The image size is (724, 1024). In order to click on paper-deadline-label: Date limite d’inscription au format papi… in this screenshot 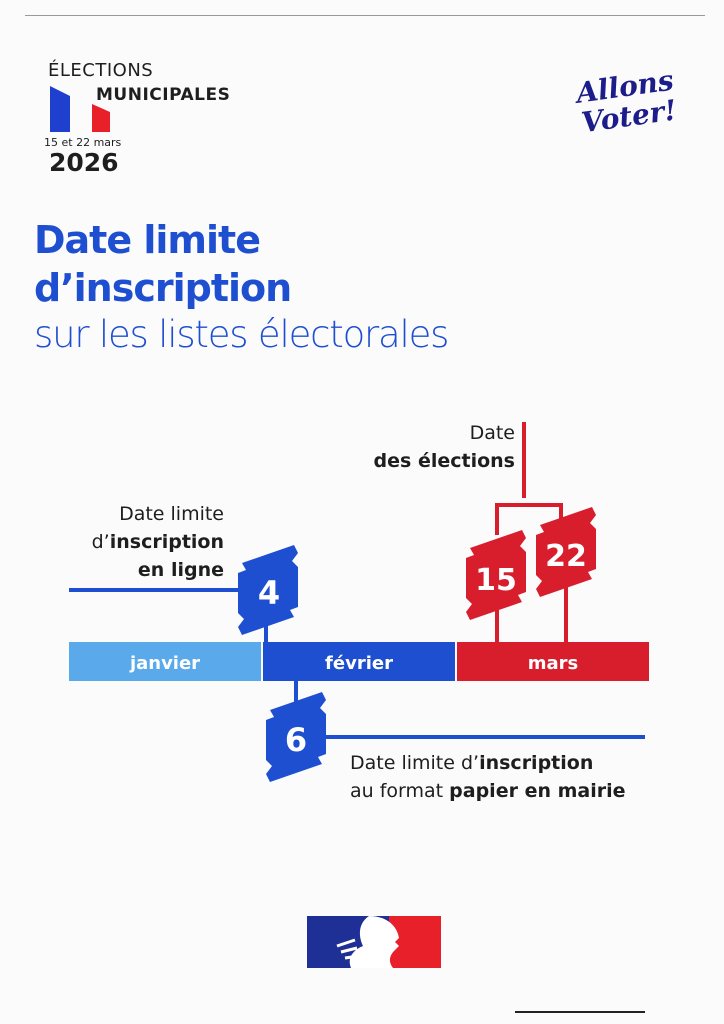, I will do `click(488, 777)`.